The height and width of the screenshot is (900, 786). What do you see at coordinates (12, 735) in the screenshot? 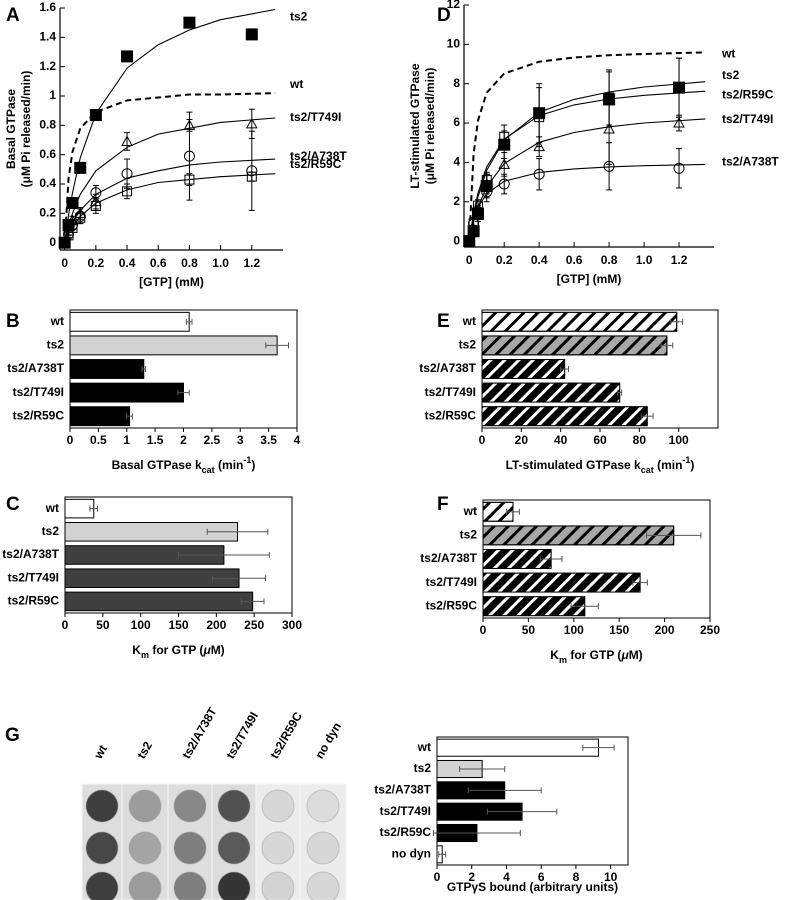
I see `panel-letter: G` at bounding box center [12, 735].